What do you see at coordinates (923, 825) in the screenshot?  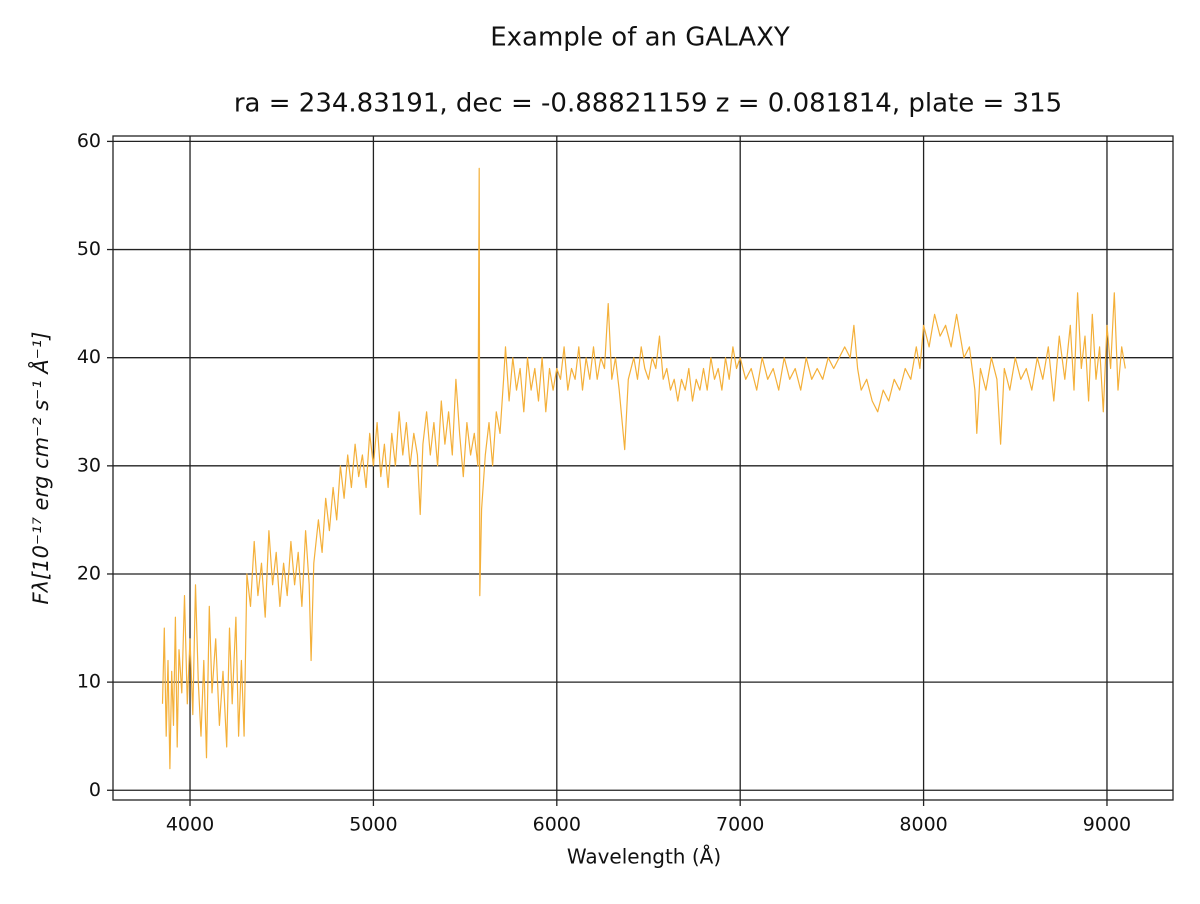 I see `x-tick-label: 8000` at bounding box center [923, 825].